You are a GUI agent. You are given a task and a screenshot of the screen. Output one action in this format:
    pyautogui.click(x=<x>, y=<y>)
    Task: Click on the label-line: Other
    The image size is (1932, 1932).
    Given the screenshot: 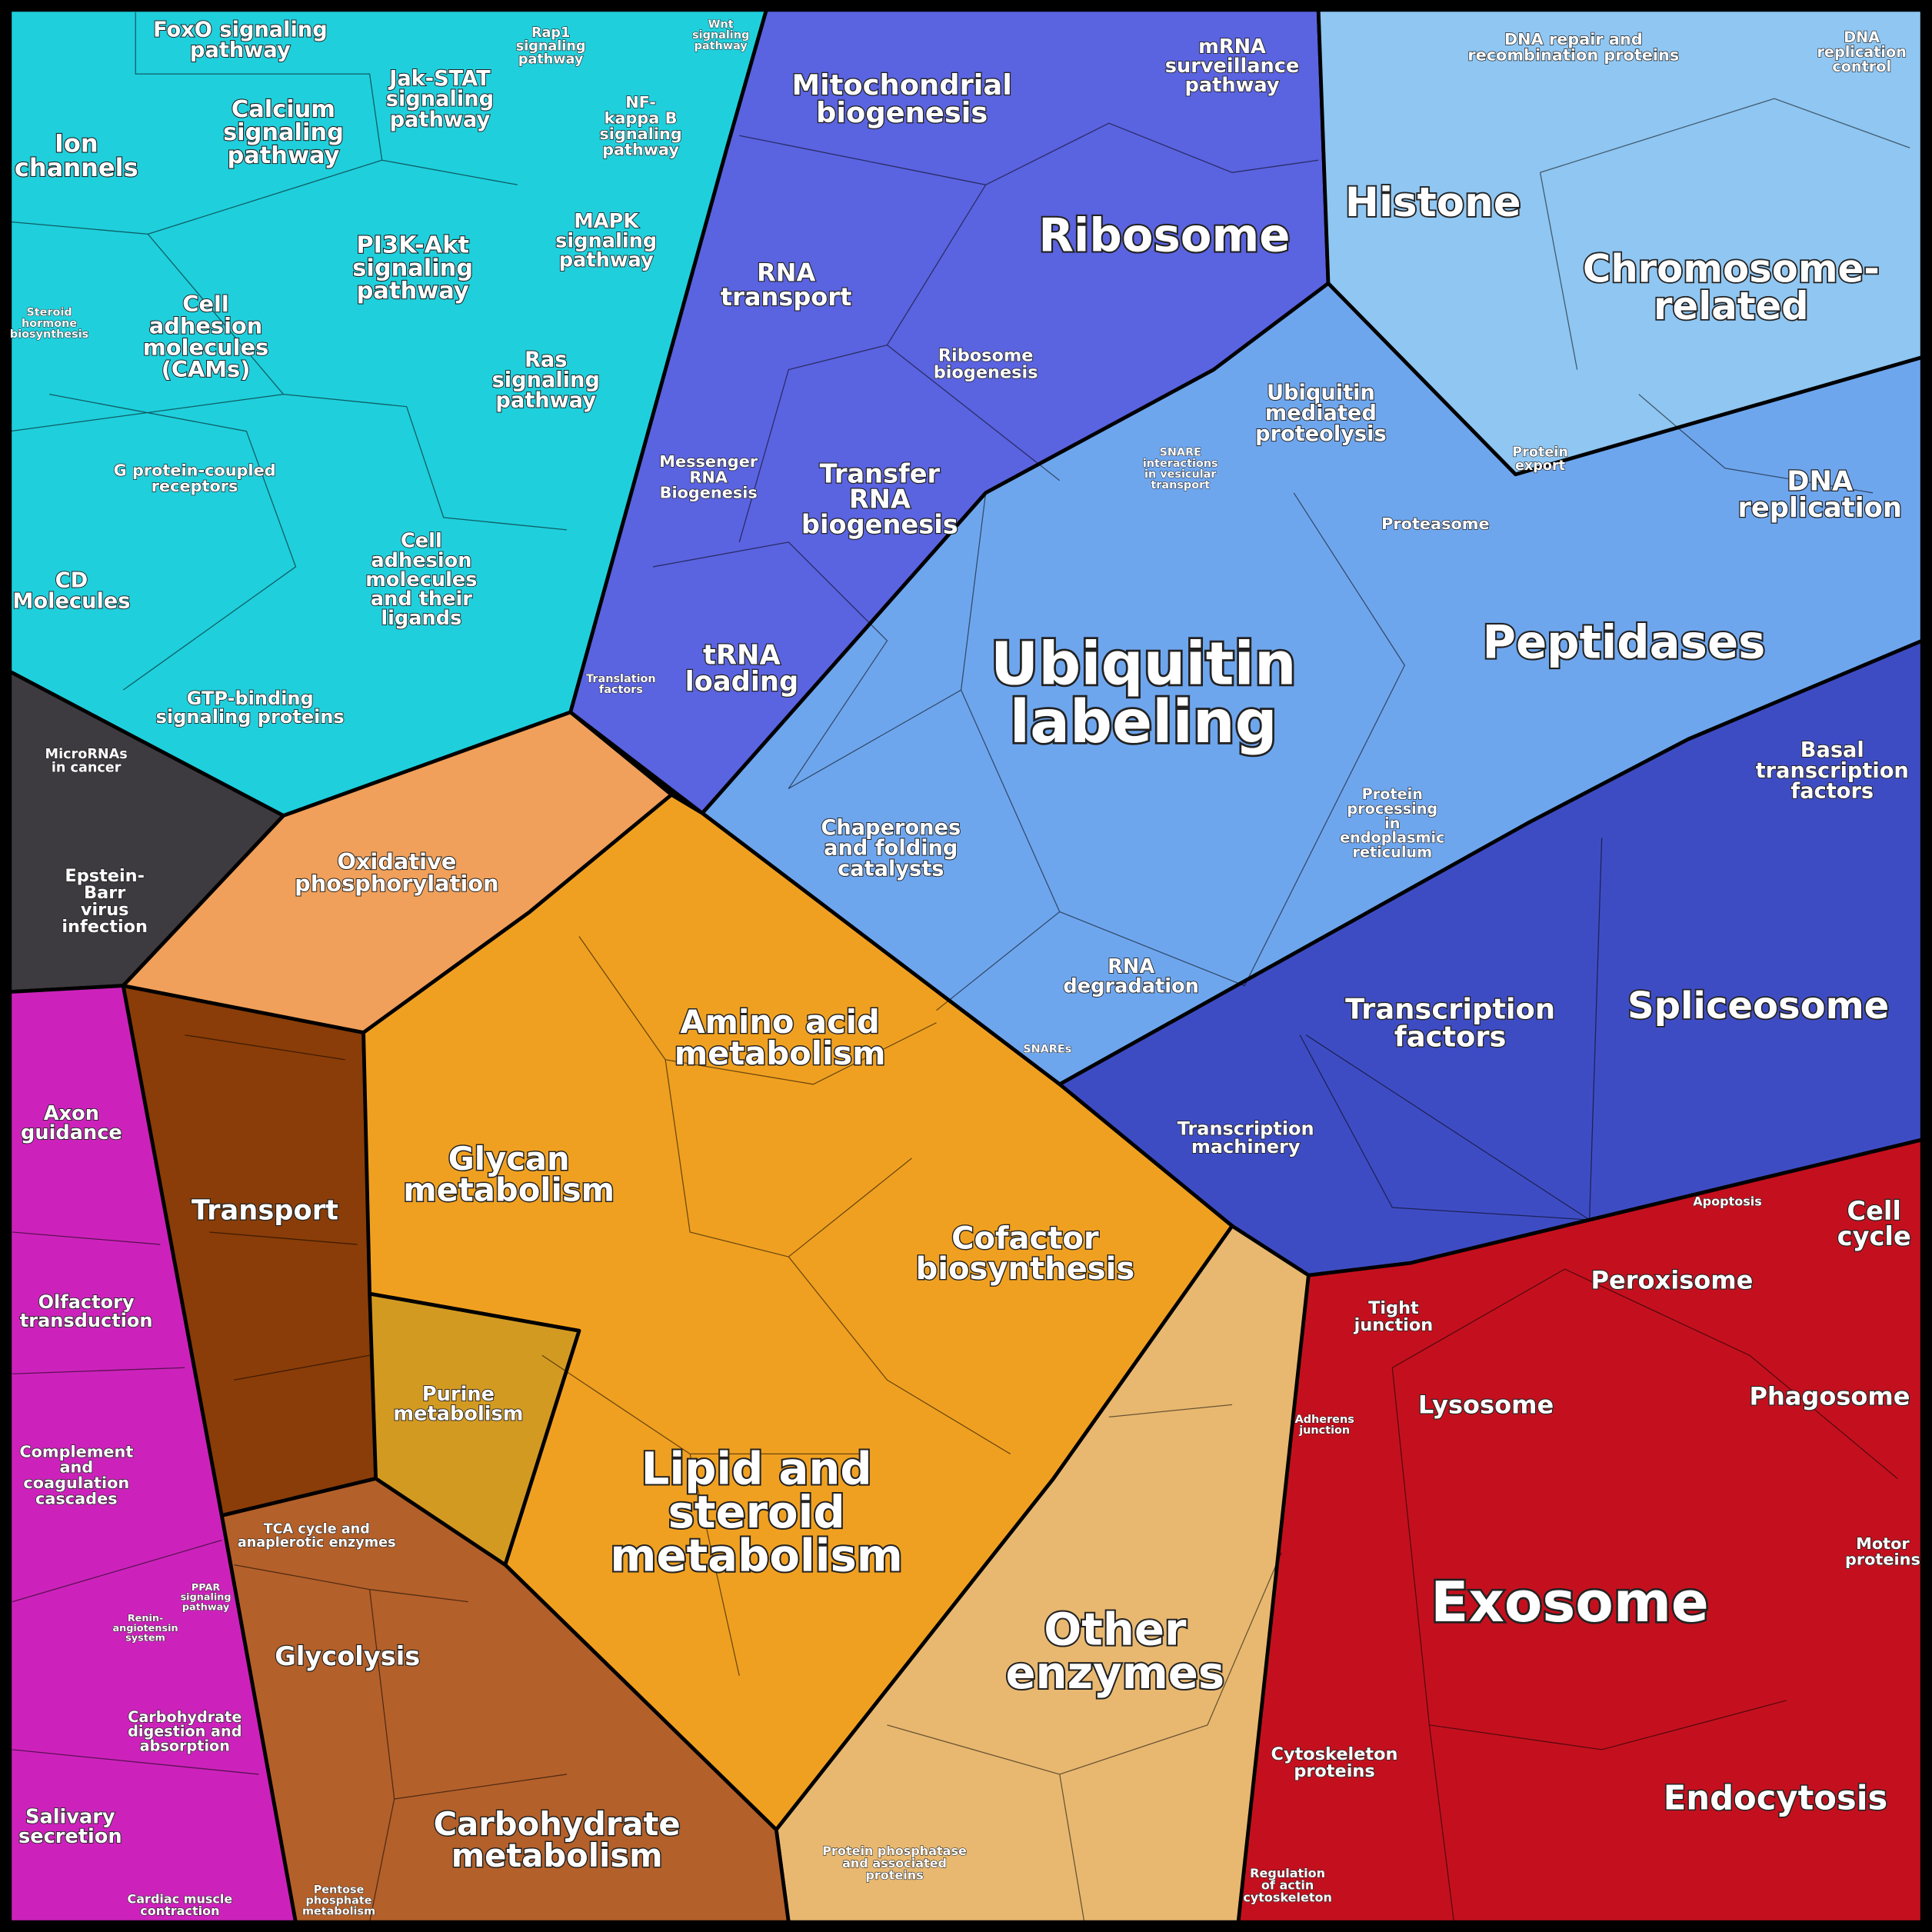 What is the action you would take?
    pyautogui.click(x=1115, y=1630)
    